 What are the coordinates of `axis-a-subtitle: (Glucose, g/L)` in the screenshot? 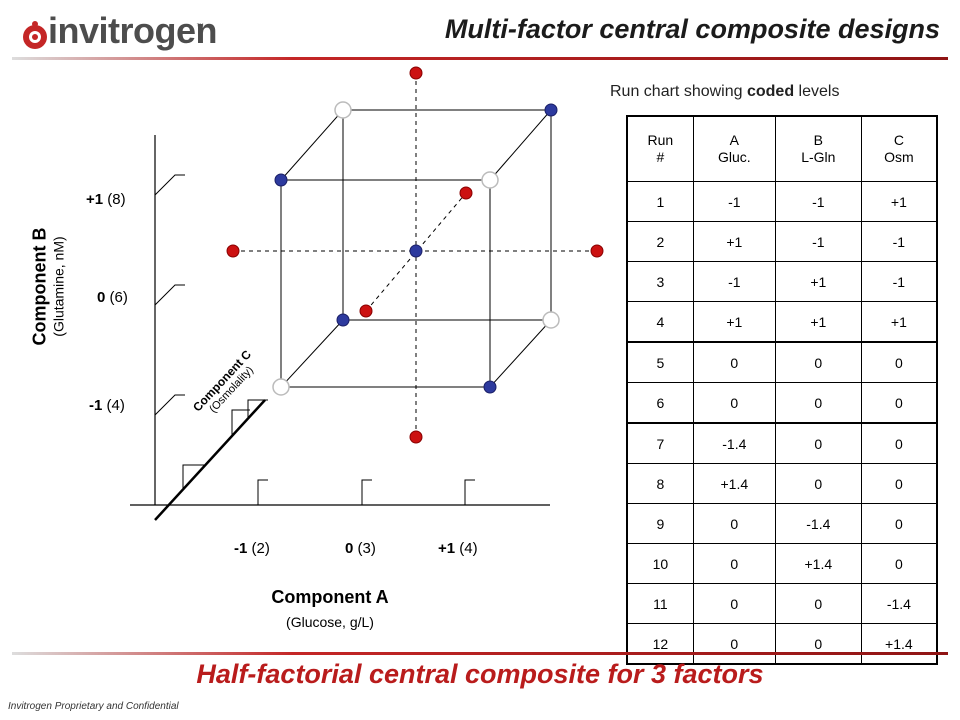 It's located at (330, 622).